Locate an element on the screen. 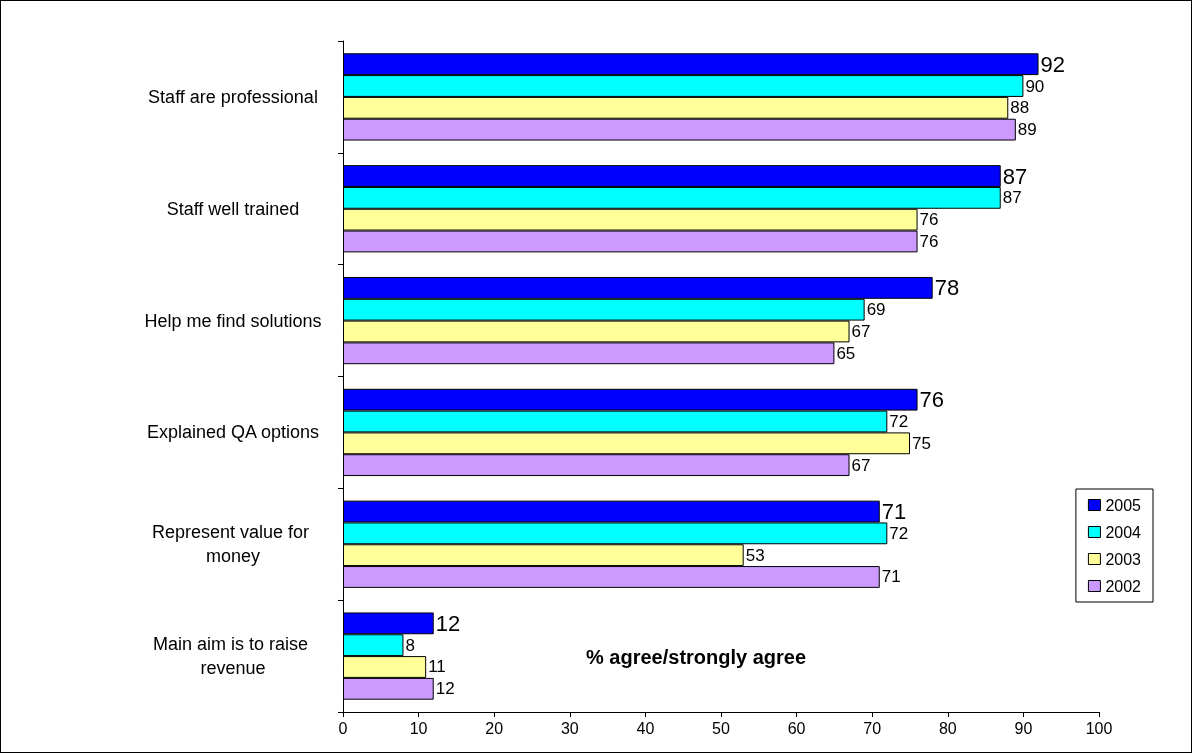 The height and width of the screenshot is (753, 1192). x-tick-label: 60 is located at coordinates (796, 728).